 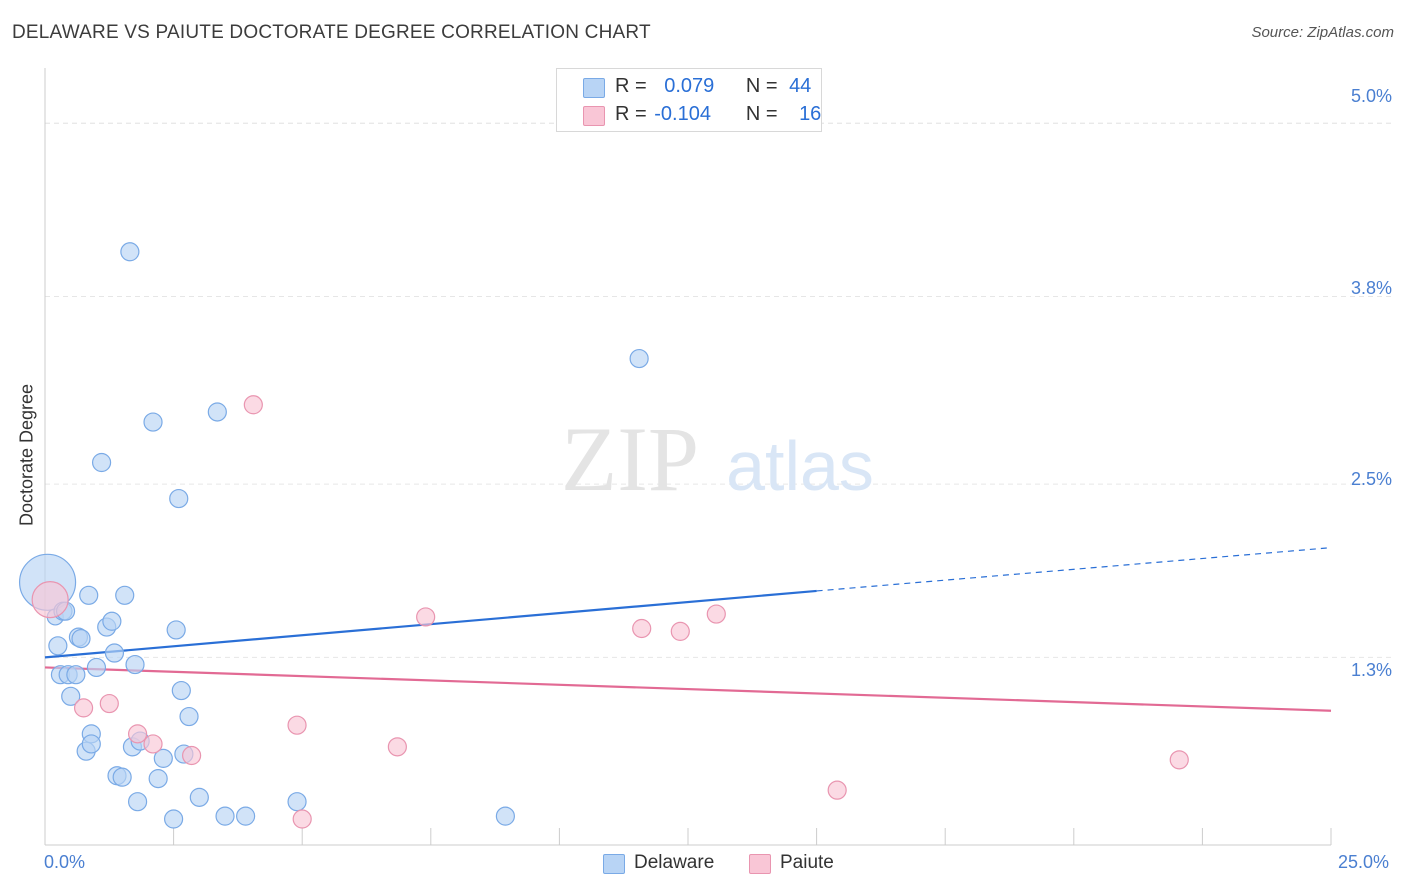 What do you see at coordinates (674, 862) in the screenshot?
I see `delaware-legend-label: Delaware` at bounding box center [674, 862].